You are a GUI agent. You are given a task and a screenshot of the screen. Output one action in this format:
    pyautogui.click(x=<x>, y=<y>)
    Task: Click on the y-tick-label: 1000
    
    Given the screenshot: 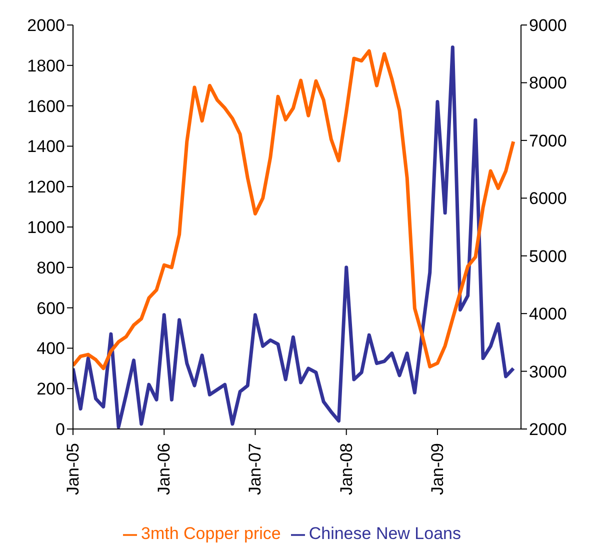 What is the action you would take?
    pyautogui.click(x=46, y=228)
    